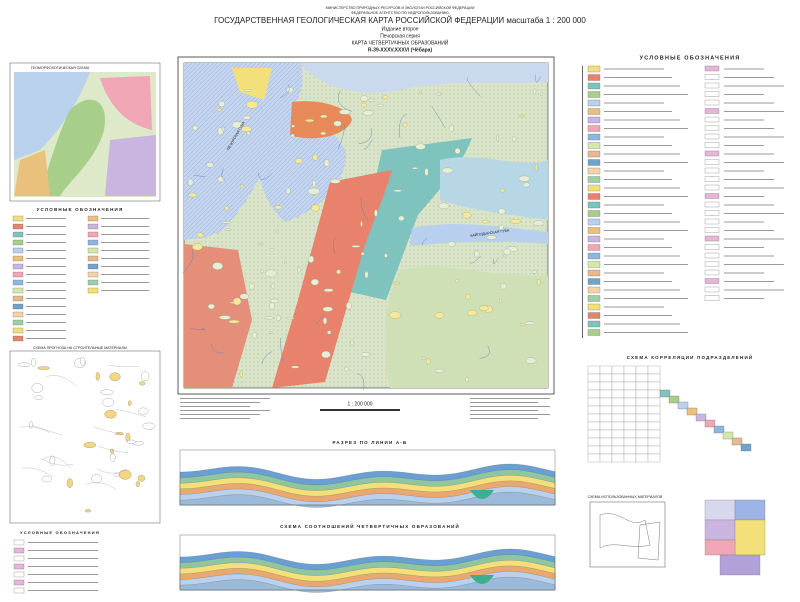  What do you see at coordinates (494, 188) in the screenshot?
I see `unit-blue` at bounding box center [494, 188].